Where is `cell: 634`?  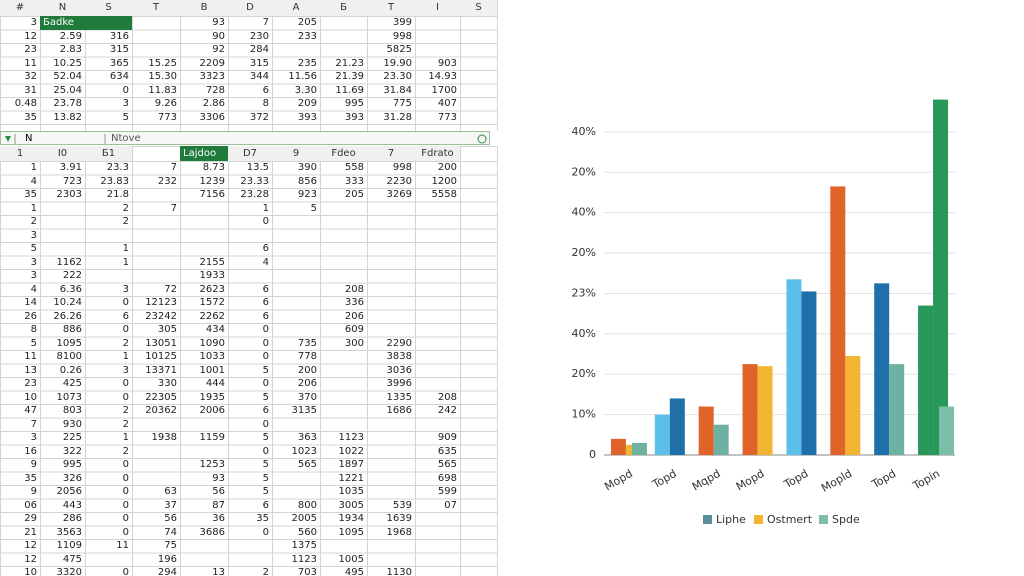 cell: 634 is located at coordinates (119, 76).